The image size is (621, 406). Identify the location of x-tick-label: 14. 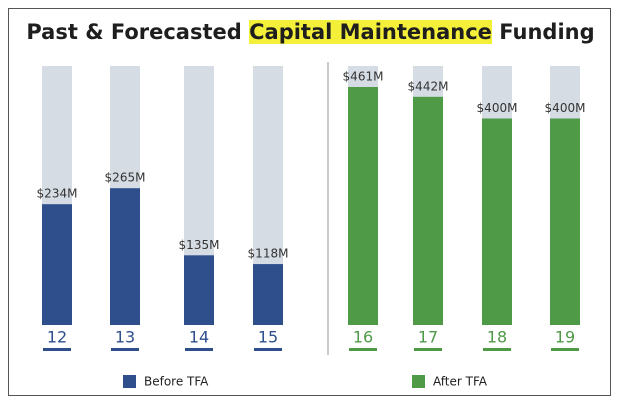
(199, 337).